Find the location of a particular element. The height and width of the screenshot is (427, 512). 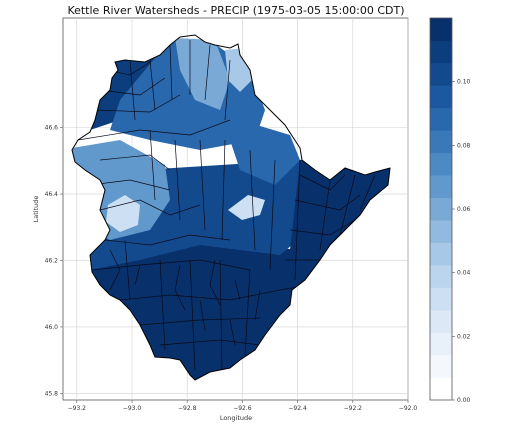

x-axis-ticks: −93.2 −93.0 −92.8 −92.6 −92.4 −92.2 −92.0 is located at coordinates (243, 406).